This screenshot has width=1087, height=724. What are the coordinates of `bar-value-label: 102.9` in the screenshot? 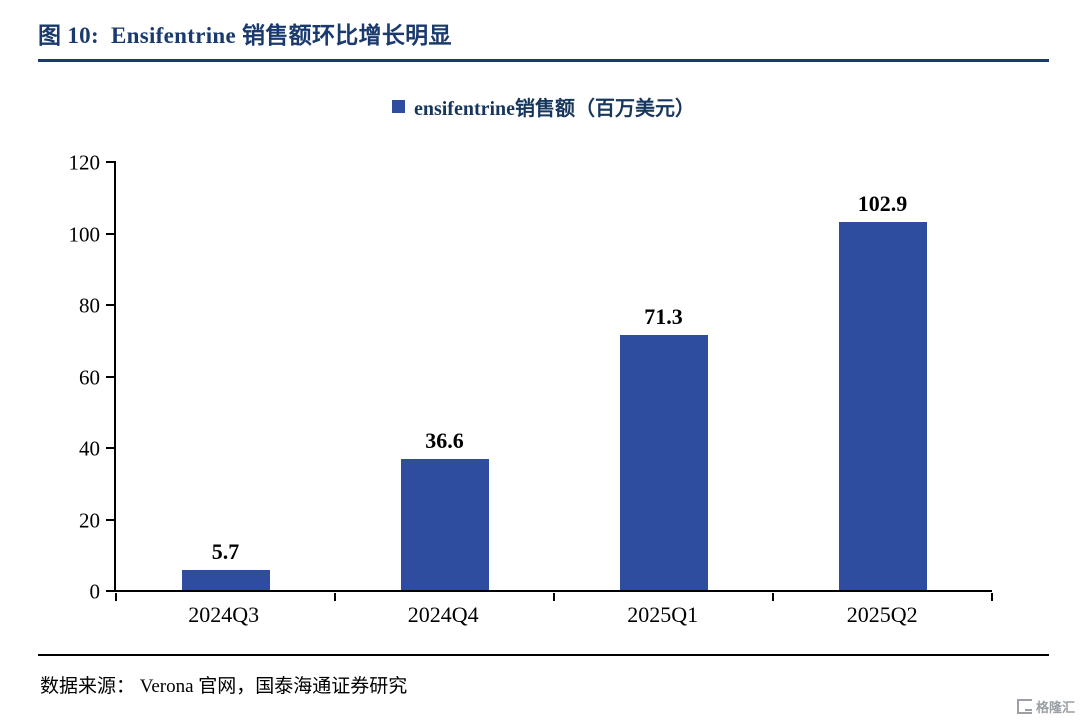 It's located at (882, 204).